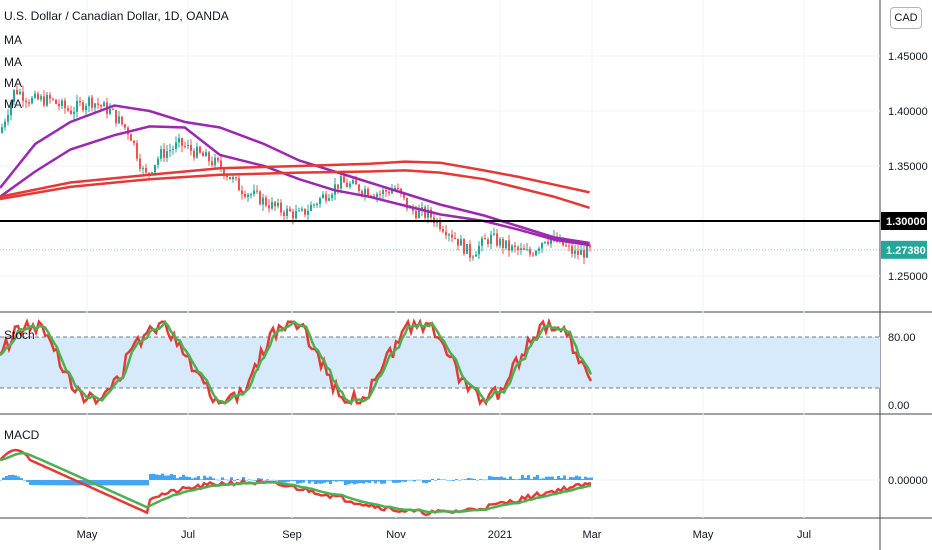 Image resolution: width=932 pixels, height=550 pixels. I want to click on stoch-d-line, so click(296, 362).